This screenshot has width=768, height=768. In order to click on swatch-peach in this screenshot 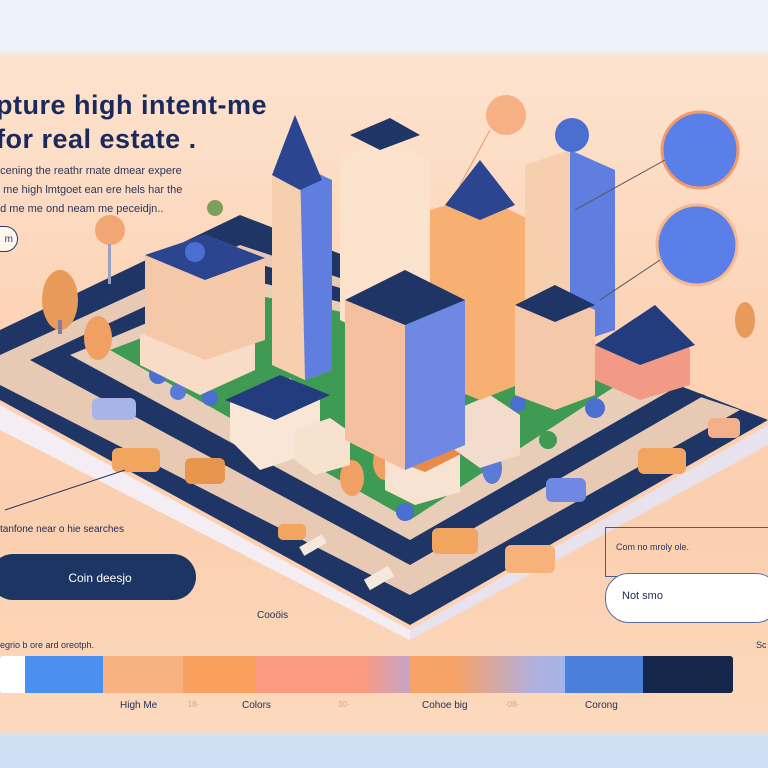, I will do `click(143, 674)`.